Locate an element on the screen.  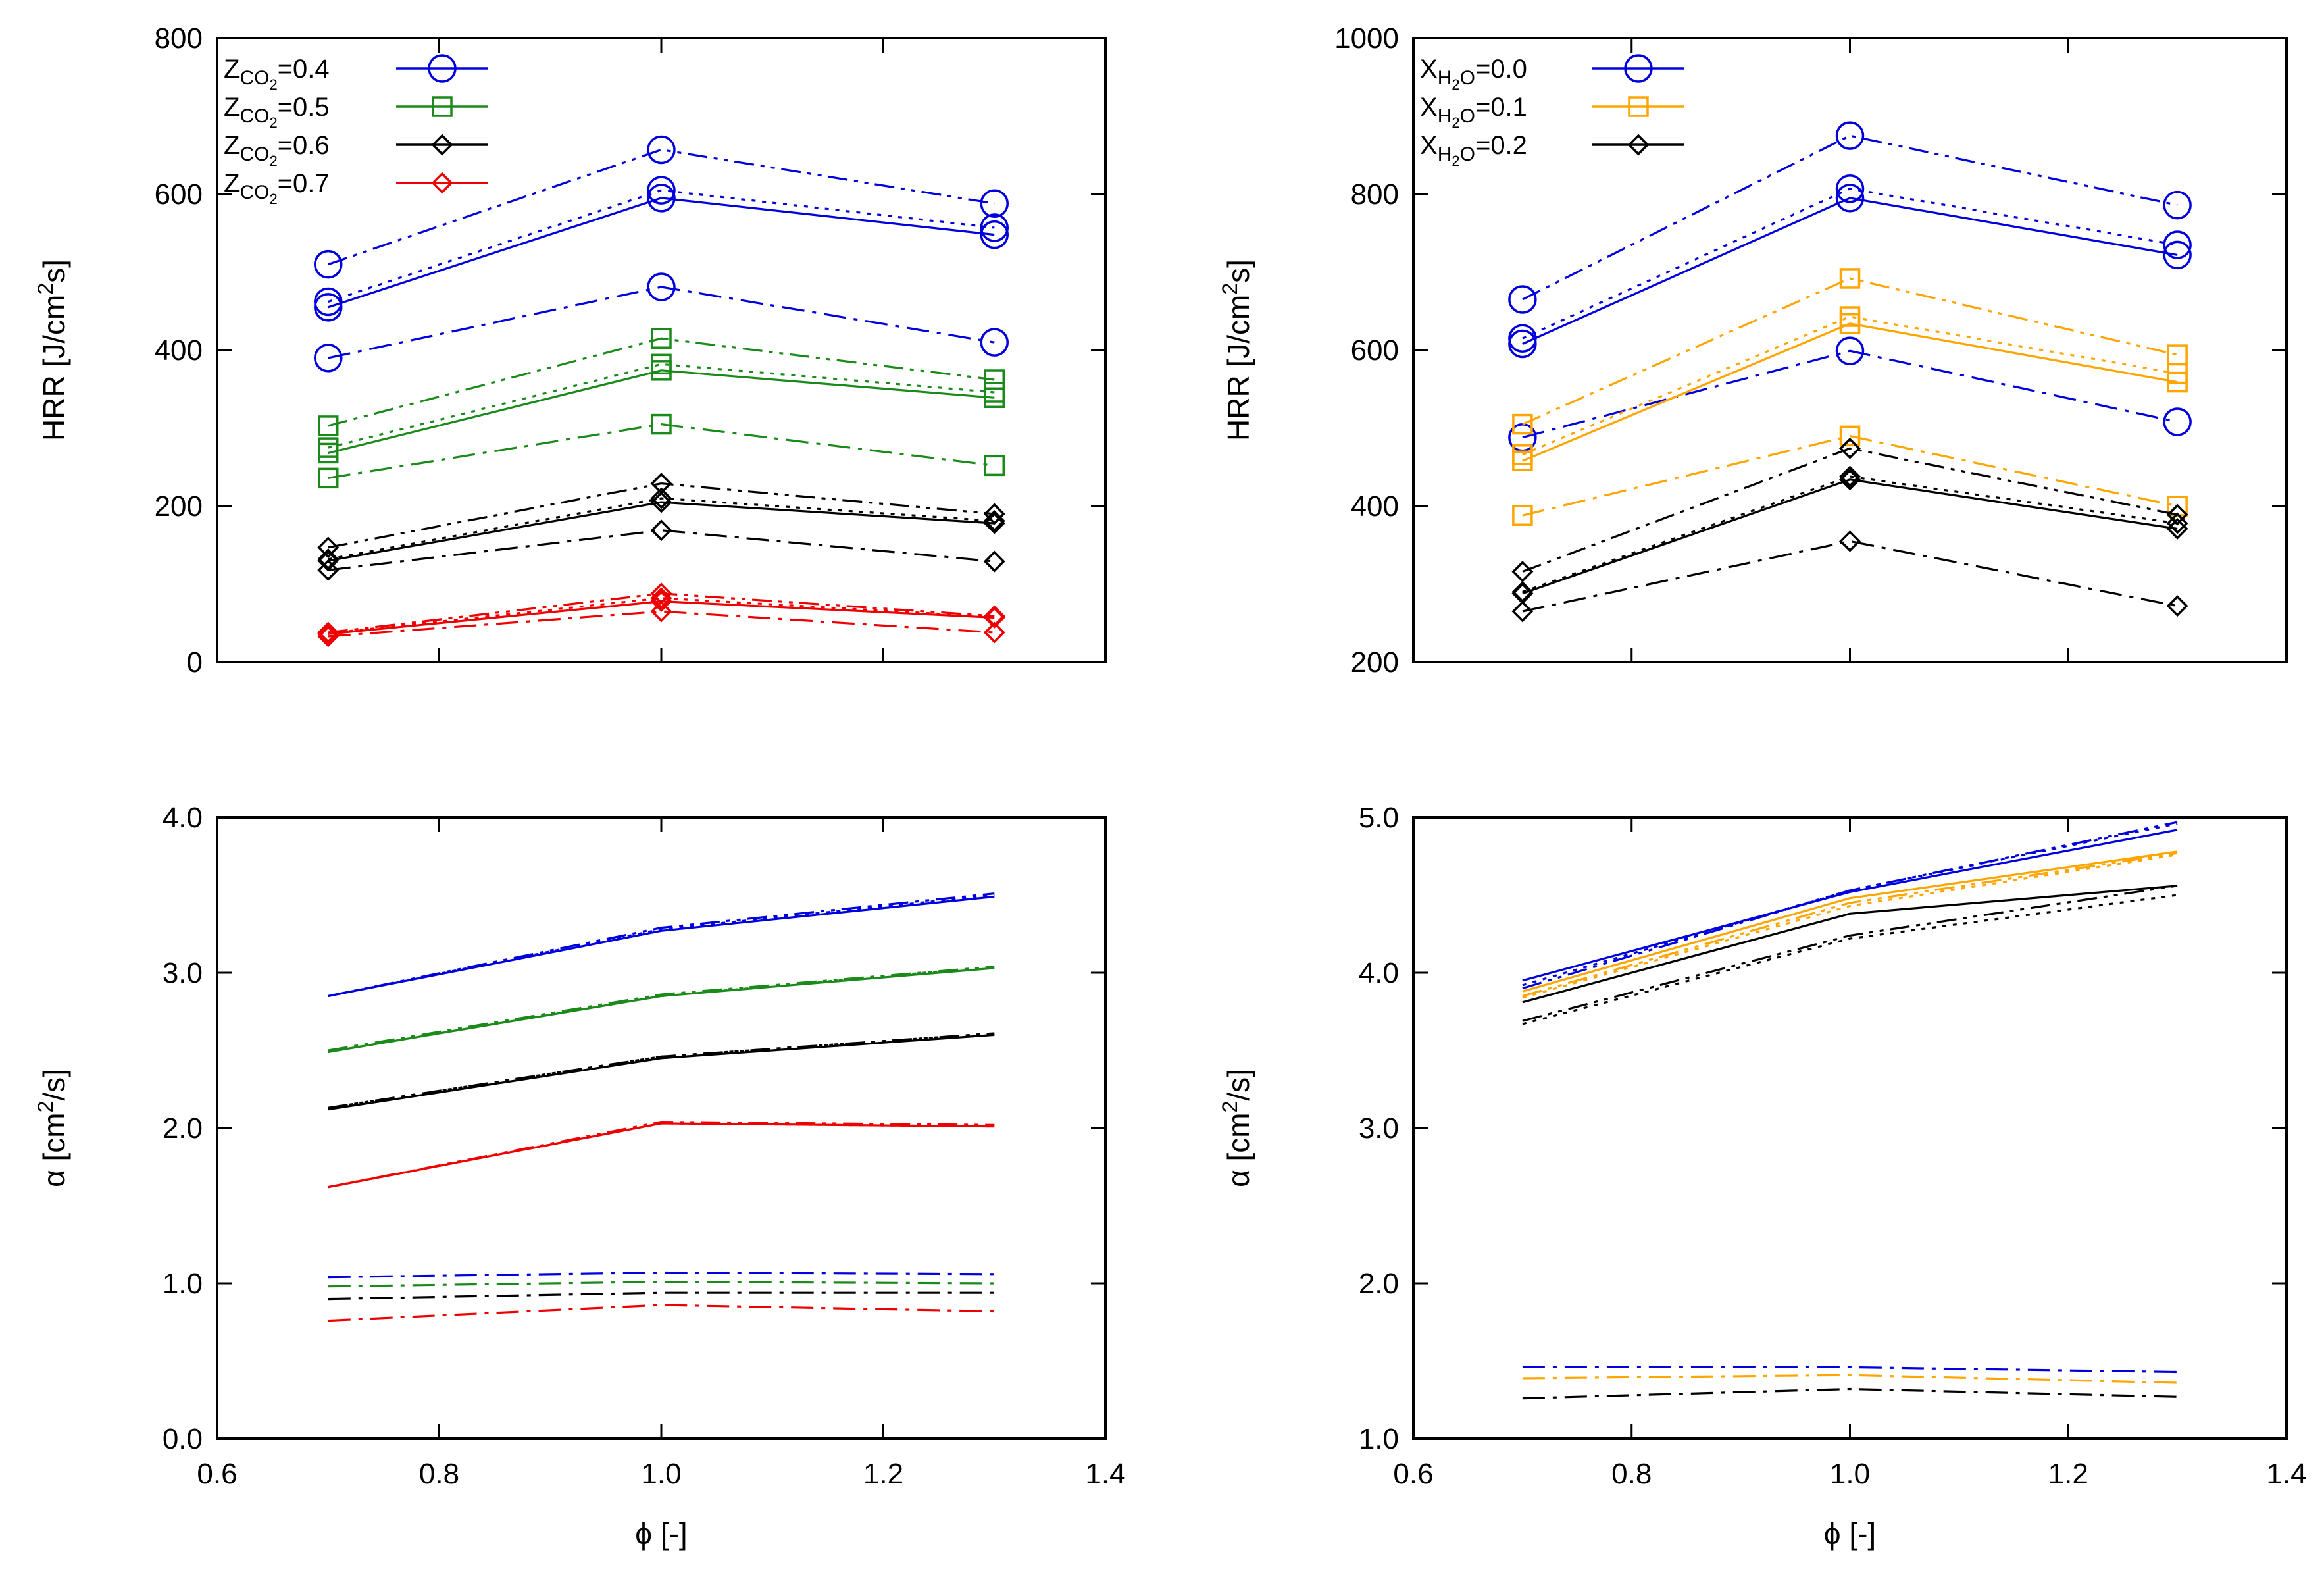
y-tick-label: 4.0 is located at coordinates (183, 818).